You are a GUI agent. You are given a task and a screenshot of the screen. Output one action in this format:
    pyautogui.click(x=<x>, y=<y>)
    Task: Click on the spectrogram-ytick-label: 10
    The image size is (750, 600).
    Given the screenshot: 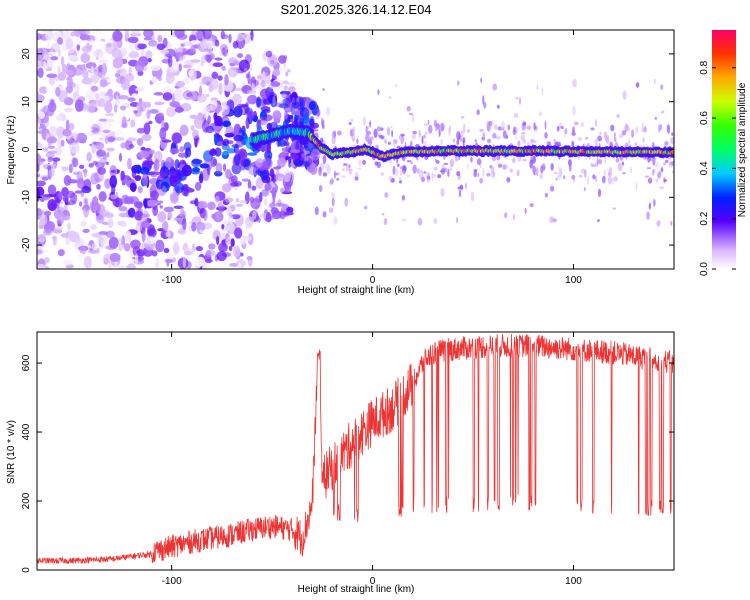 What is the action you would take?
    pyautogui.click(x=26, y=102)
    